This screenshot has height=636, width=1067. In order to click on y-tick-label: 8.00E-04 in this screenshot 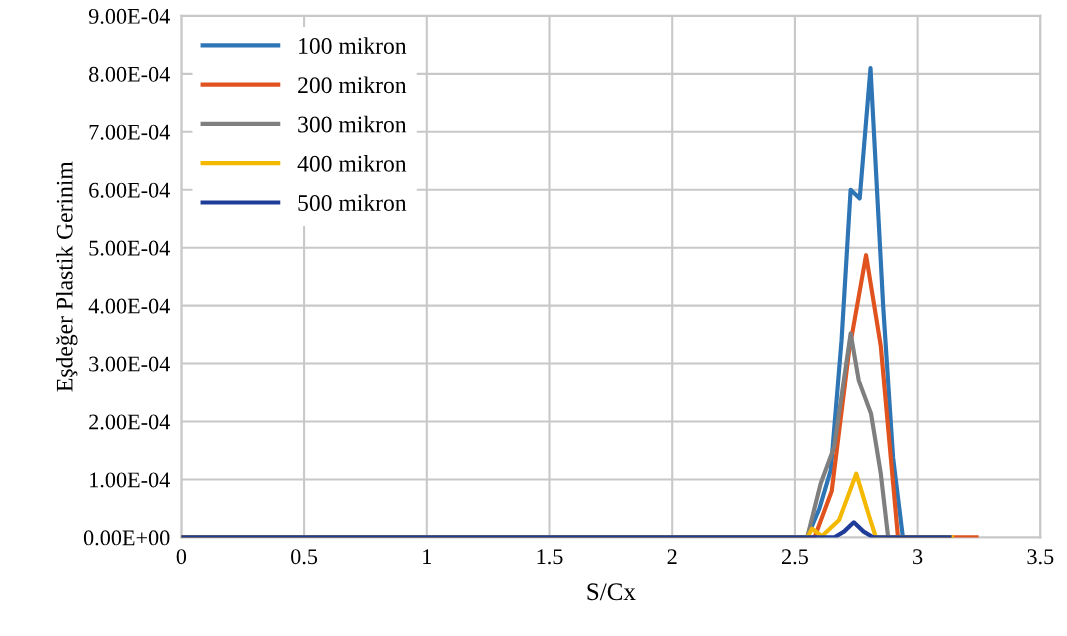, I will do `click(129, 74)`.